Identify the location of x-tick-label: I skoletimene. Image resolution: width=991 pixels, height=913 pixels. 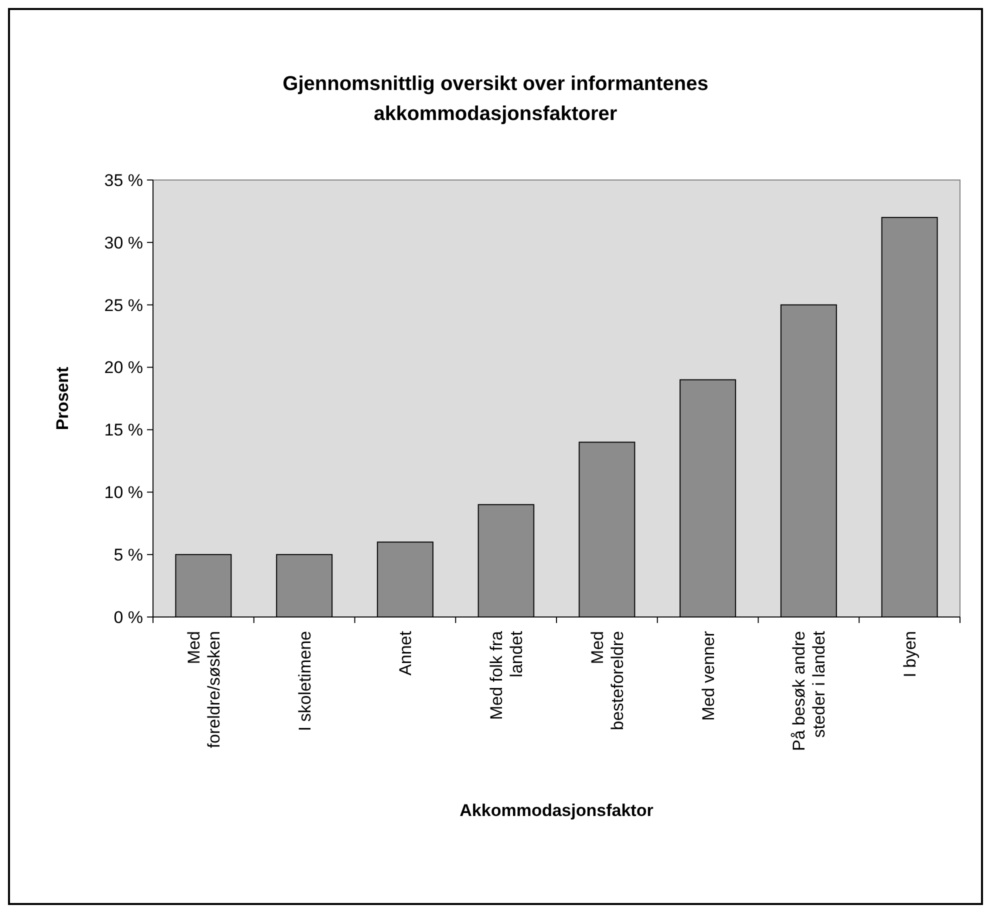
(304, 681).